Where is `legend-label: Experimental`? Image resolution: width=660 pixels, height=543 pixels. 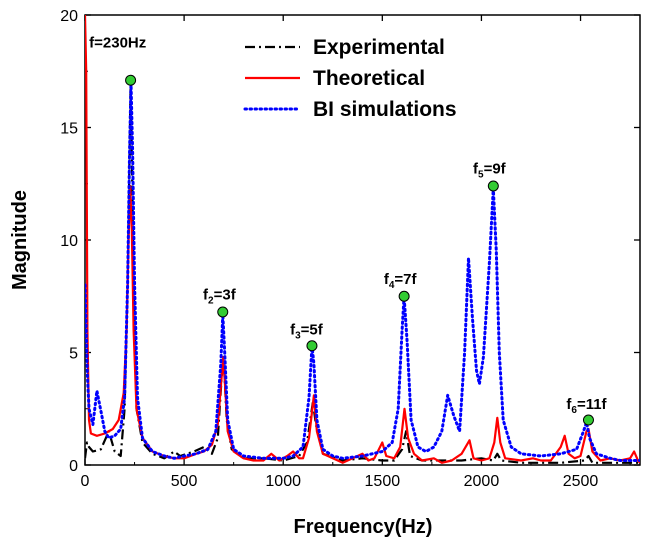 legend-label: Experimental is located at coordinates (379, 47).